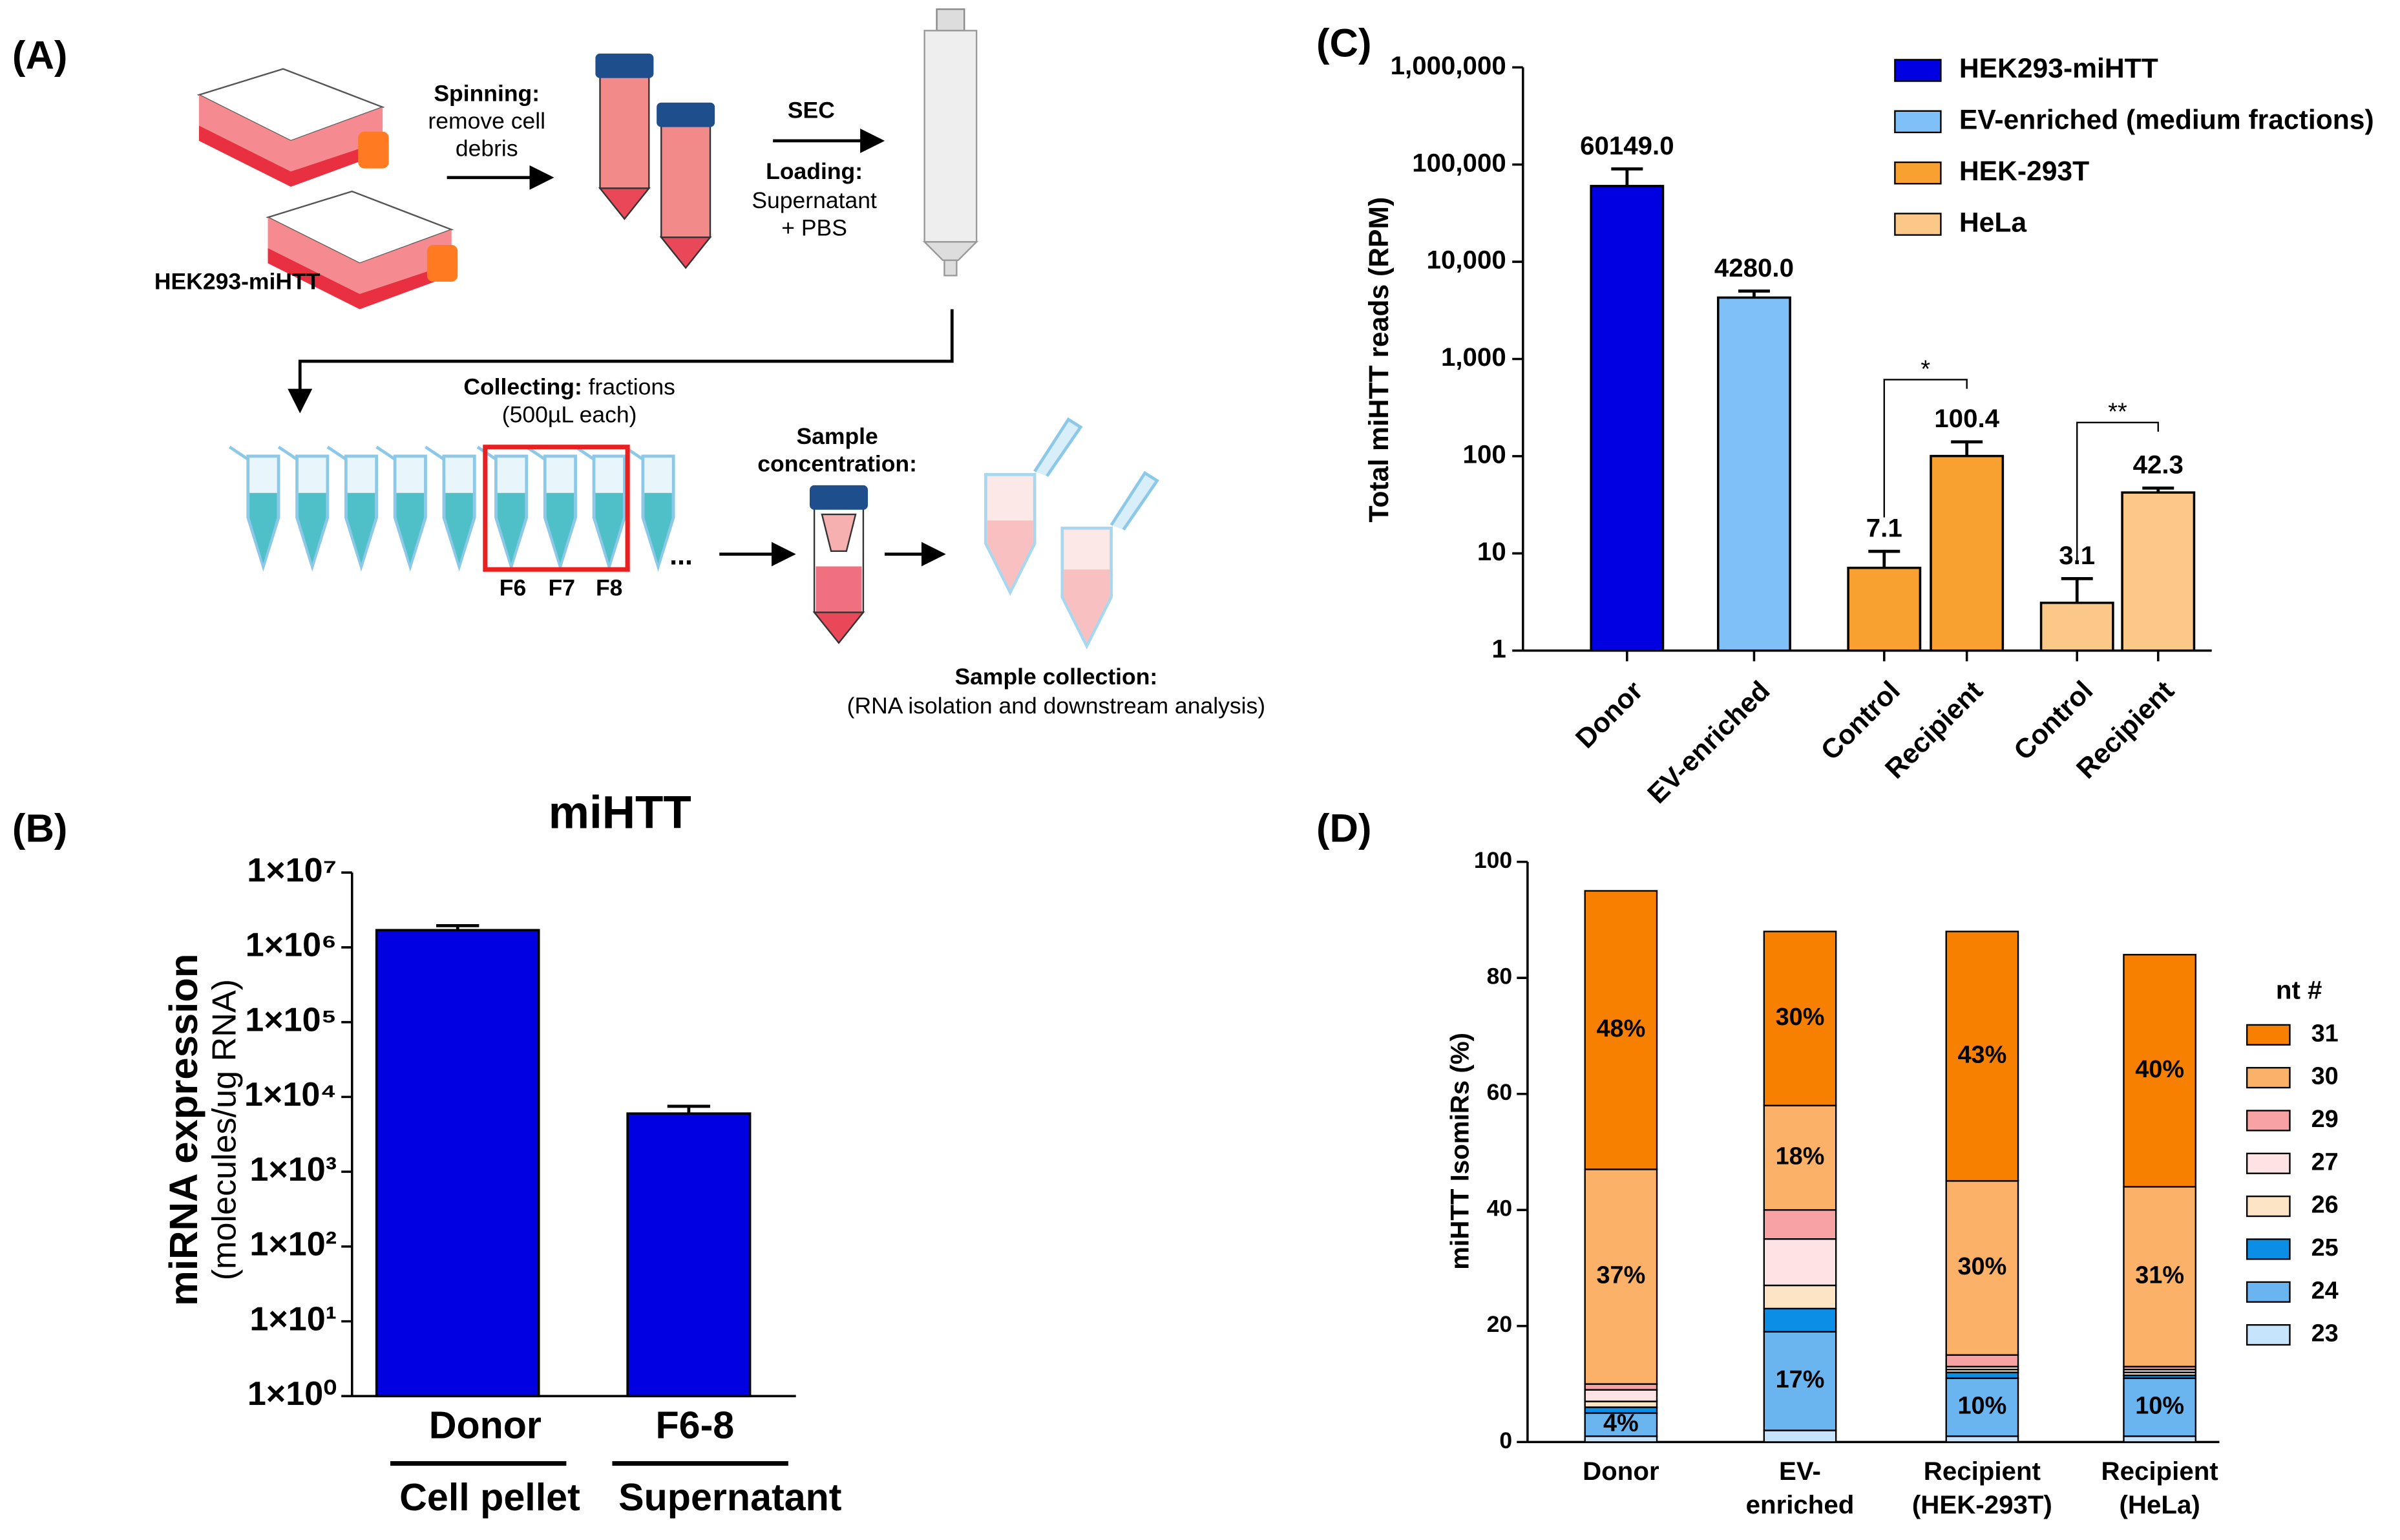 The width and height of the screenshot is (2400, 1540). What do you see at coordinates (293, 1319) in the screenshot?
I see `y-tick-label: 1×10¹` at bounding box center [293, 1319].